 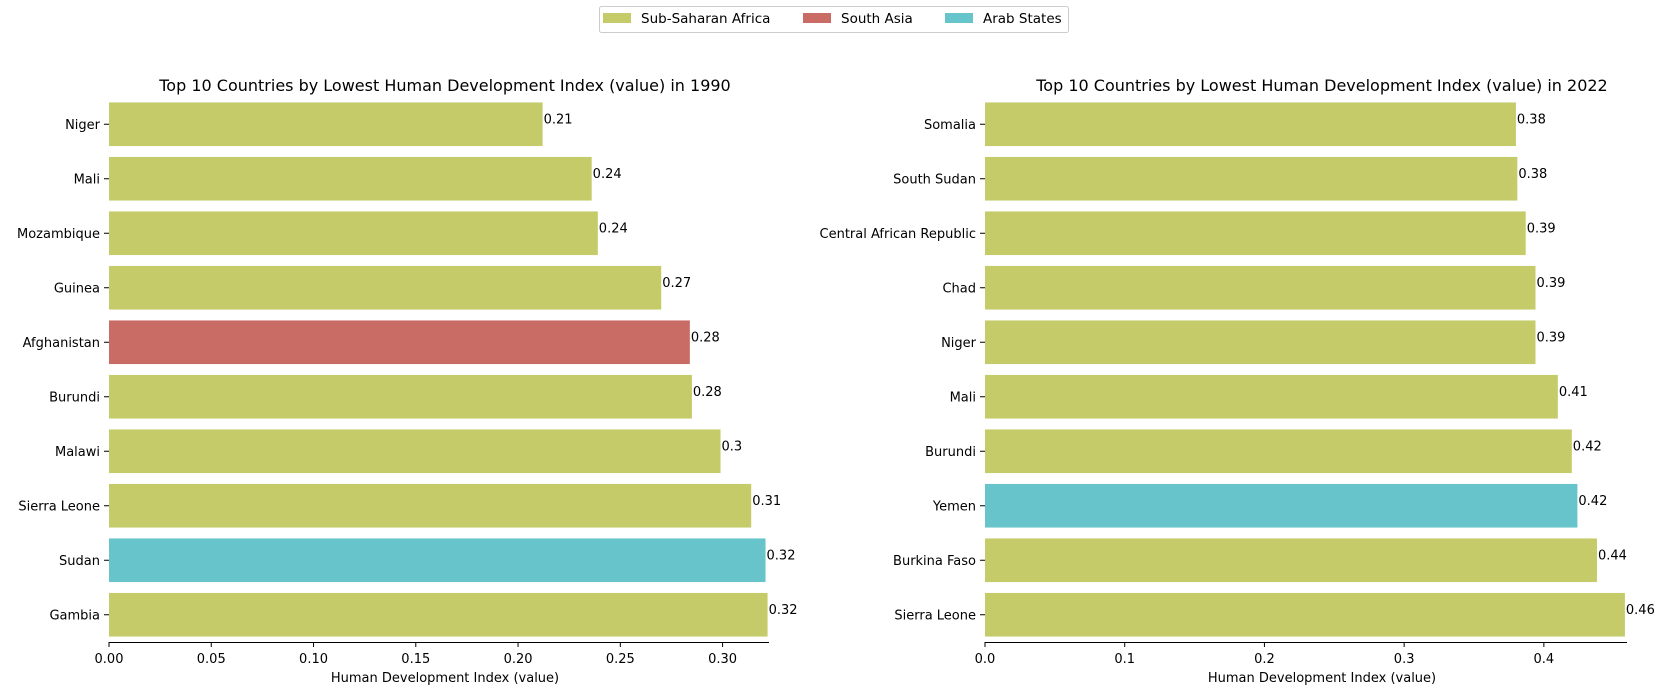 I want to click on y-tick-label-1990-gambia: Gambia, so click(x=74, y=615).